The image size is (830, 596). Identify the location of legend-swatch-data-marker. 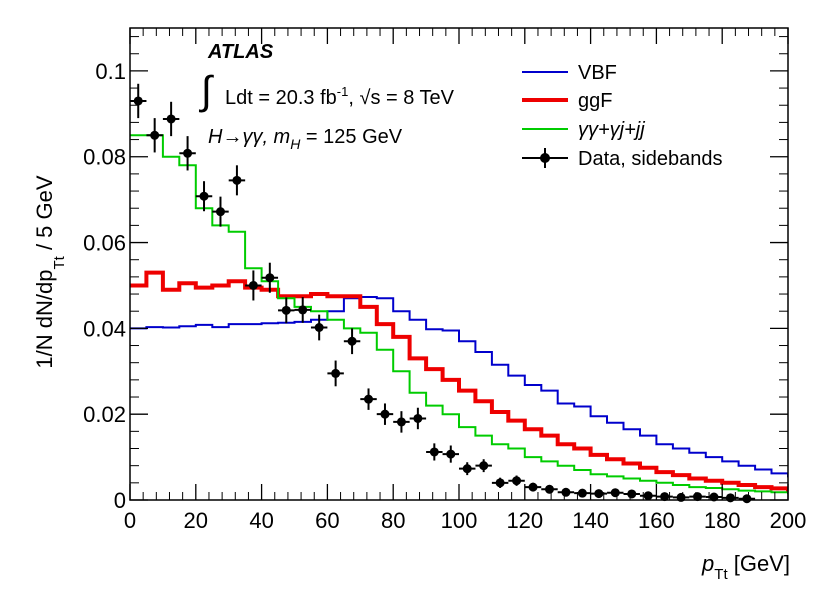
(545, 158).